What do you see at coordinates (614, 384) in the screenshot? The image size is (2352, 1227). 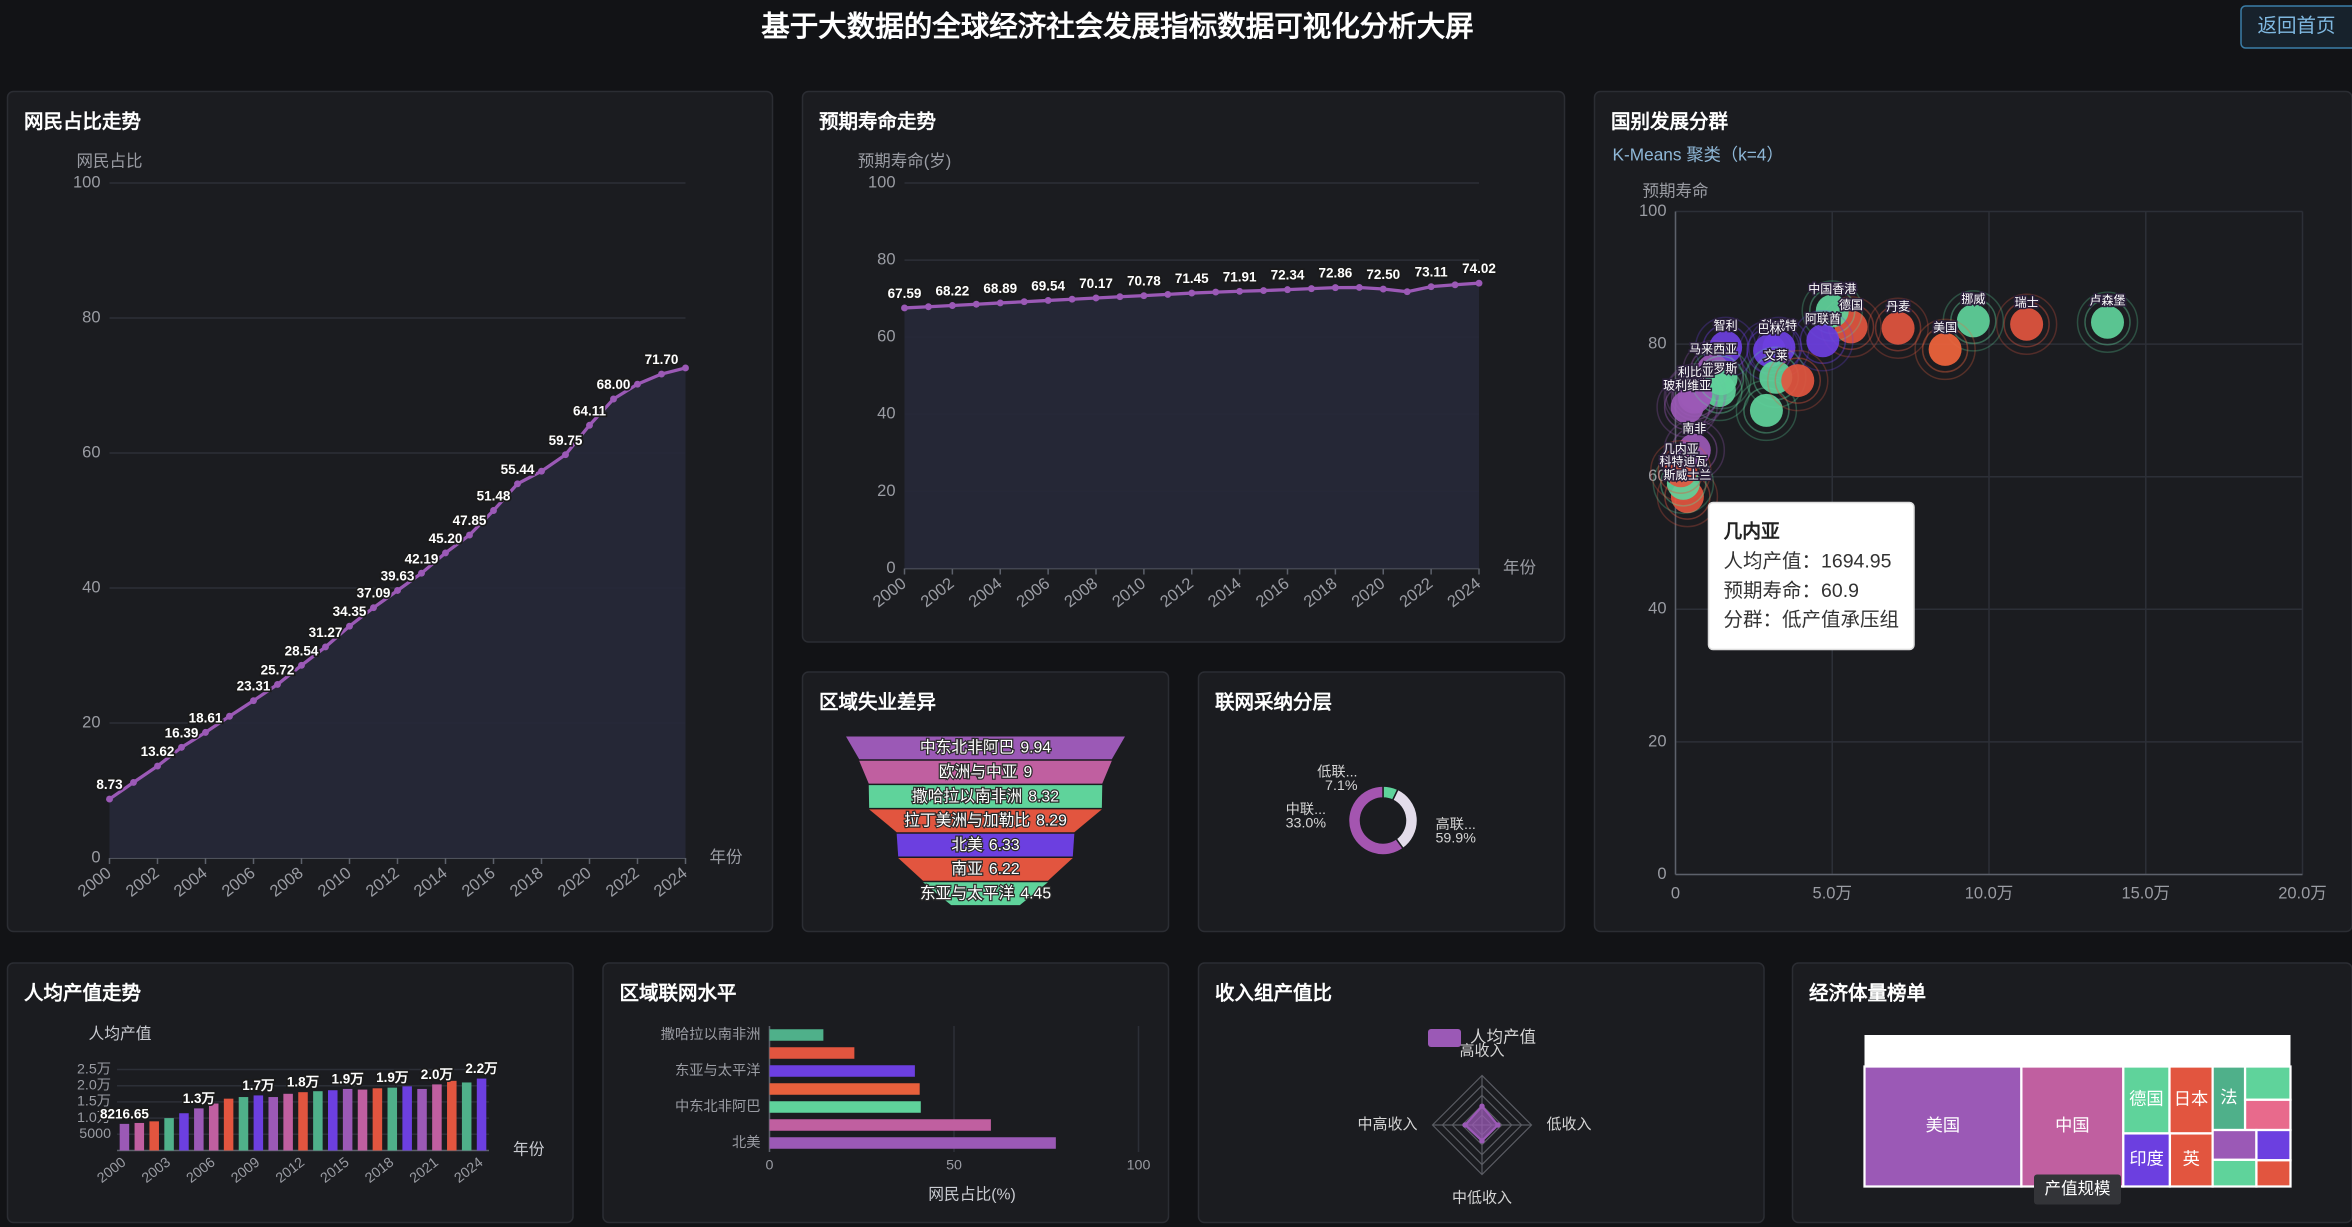 I see `value-label: 68.00` at bounding box center [614, 384].